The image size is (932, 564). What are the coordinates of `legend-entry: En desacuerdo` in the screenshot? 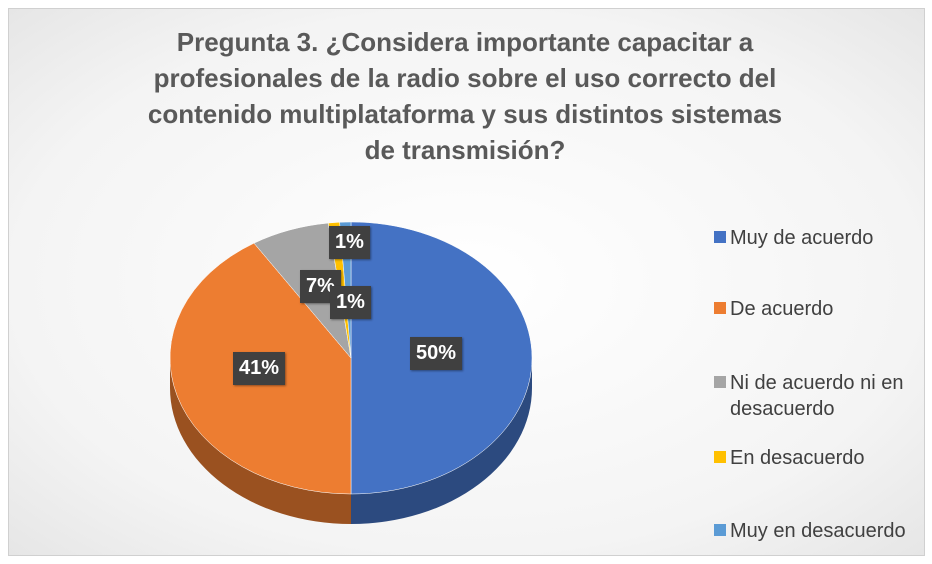 It's located at (819, 458).